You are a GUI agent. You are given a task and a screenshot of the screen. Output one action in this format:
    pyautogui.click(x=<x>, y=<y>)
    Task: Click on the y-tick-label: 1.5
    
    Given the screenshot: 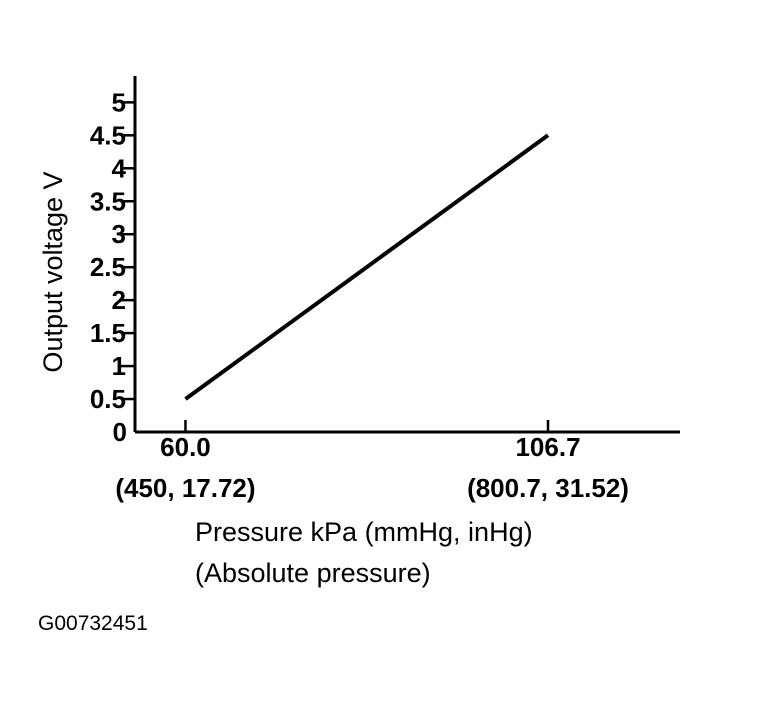 What is the action you would take?
    pyautogui.click(x=108, y=333)
    